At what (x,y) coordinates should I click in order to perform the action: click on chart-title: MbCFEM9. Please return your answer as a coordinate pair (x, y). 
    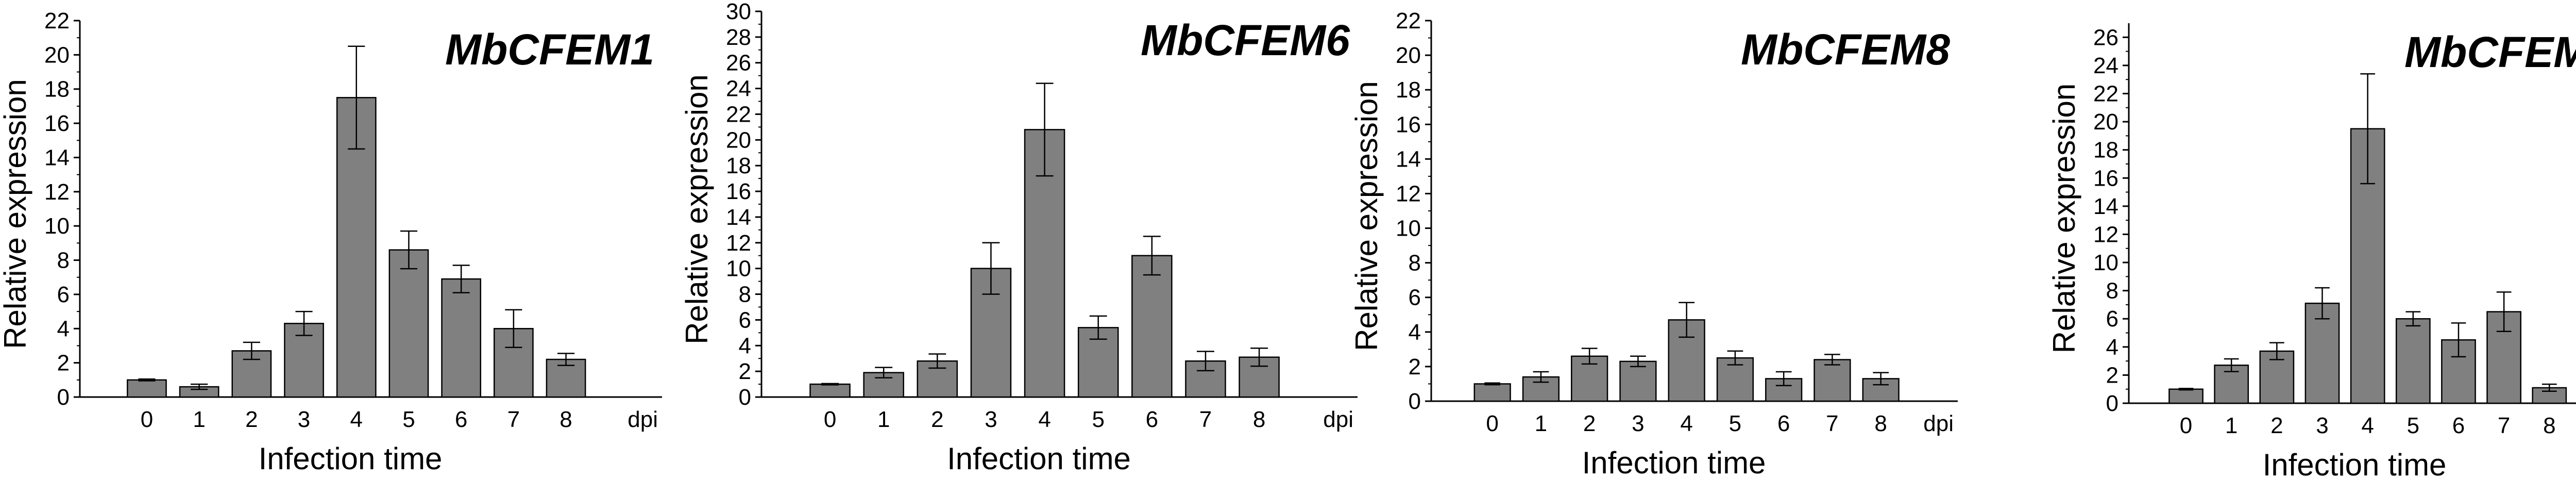
    Looking at the image, I should click on (2490, 52).